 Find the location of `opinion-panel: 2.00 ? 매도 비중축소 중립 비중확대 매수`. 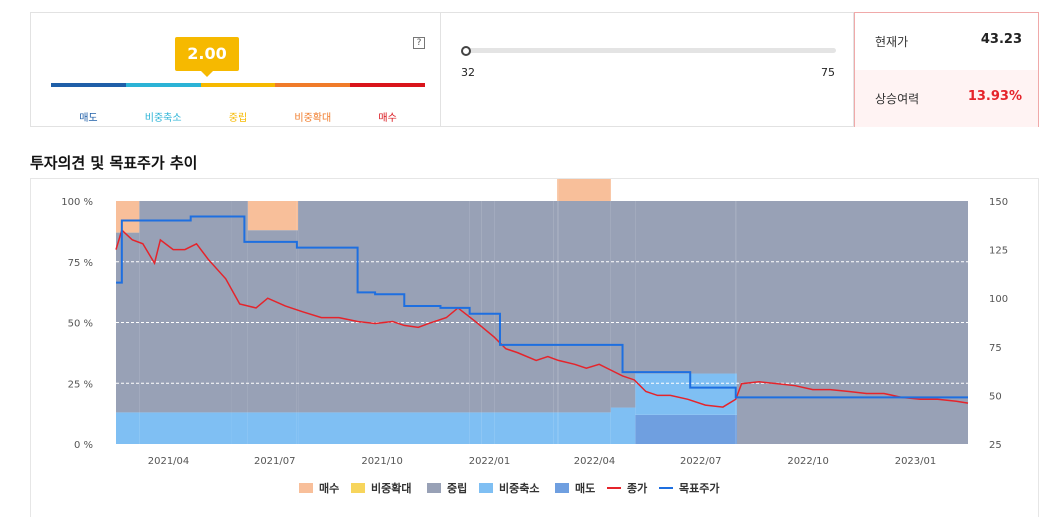

opinion-panel: 2.00 ? 매도 비중축소 중립 비중확대 매수 is located at coordinates (235, 69).